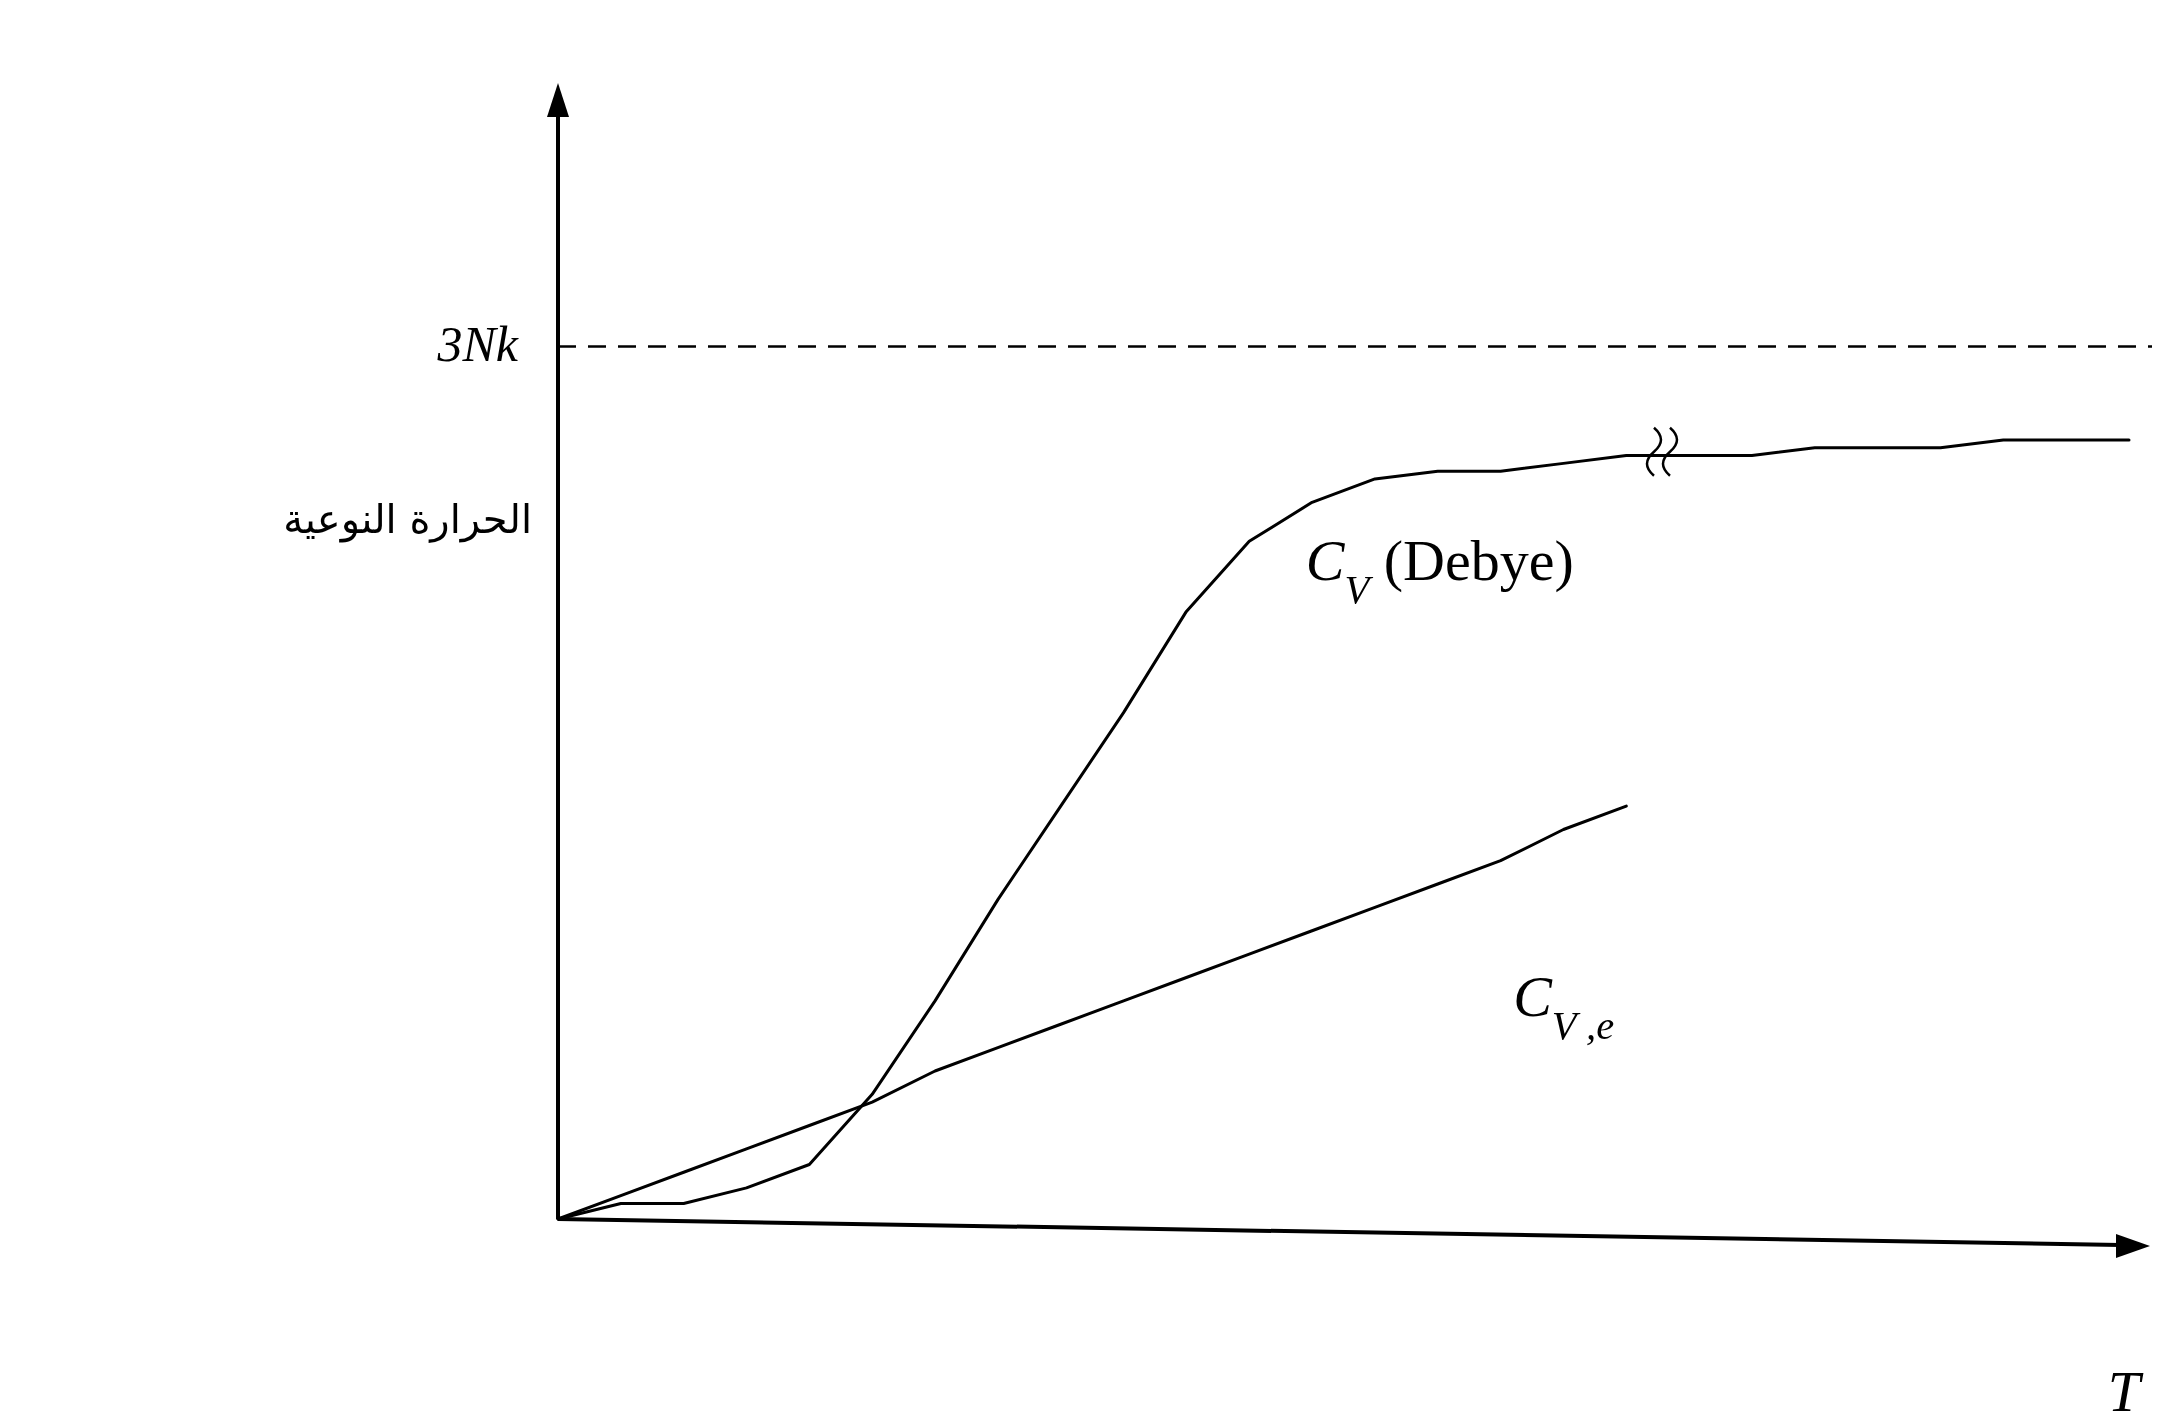 Image resolution: width=2160 pixels, height=1423 pixels. I want to click on series-label: C$_{V ,e}$, so click(1564, 1006).